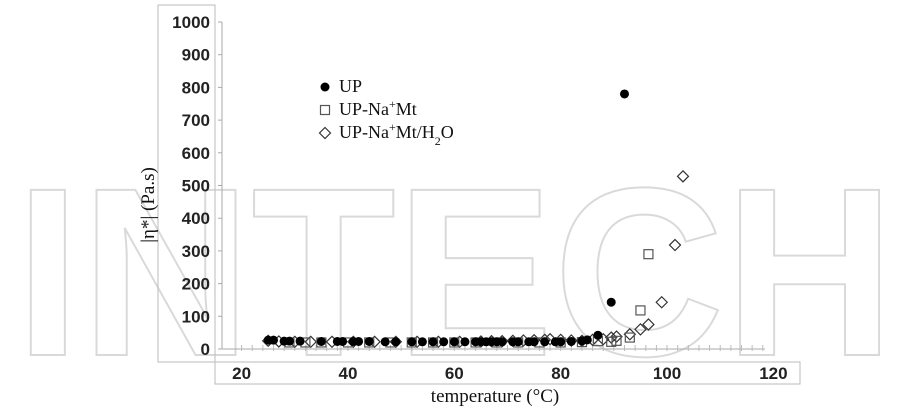  I want to click on legend-label: UP, so click(350, 86).